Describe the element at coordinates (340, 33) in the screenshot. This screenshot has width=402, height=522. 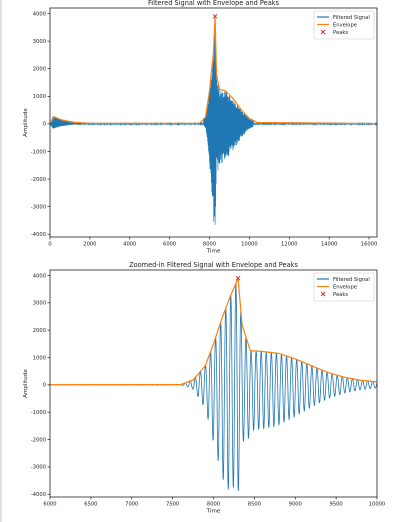
I see `chart1-legend-label: Peaks` at that location.